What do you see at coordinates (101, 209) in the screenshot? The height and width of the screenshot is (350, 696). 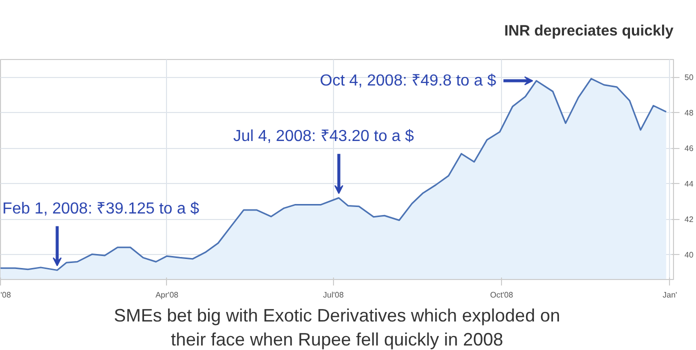 I see `annotation: Feb 1, 2008: ₹39.125 to a $` at bounding box center [101, 209].